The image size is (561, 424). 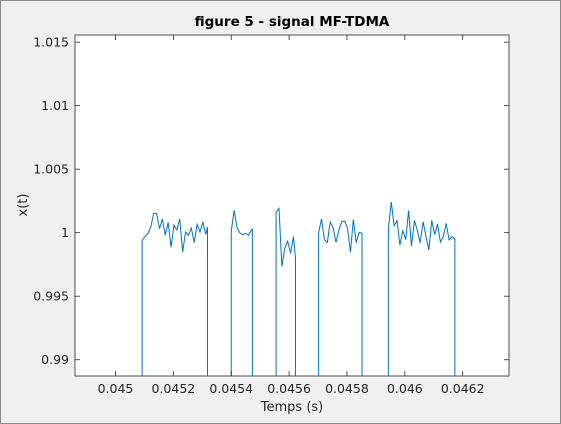 What do you see at coordinates (292, 22) in the screenshot?
I see `chart-title: figure 5 - signal MF-TDMA` at bounding box center [292, 22].